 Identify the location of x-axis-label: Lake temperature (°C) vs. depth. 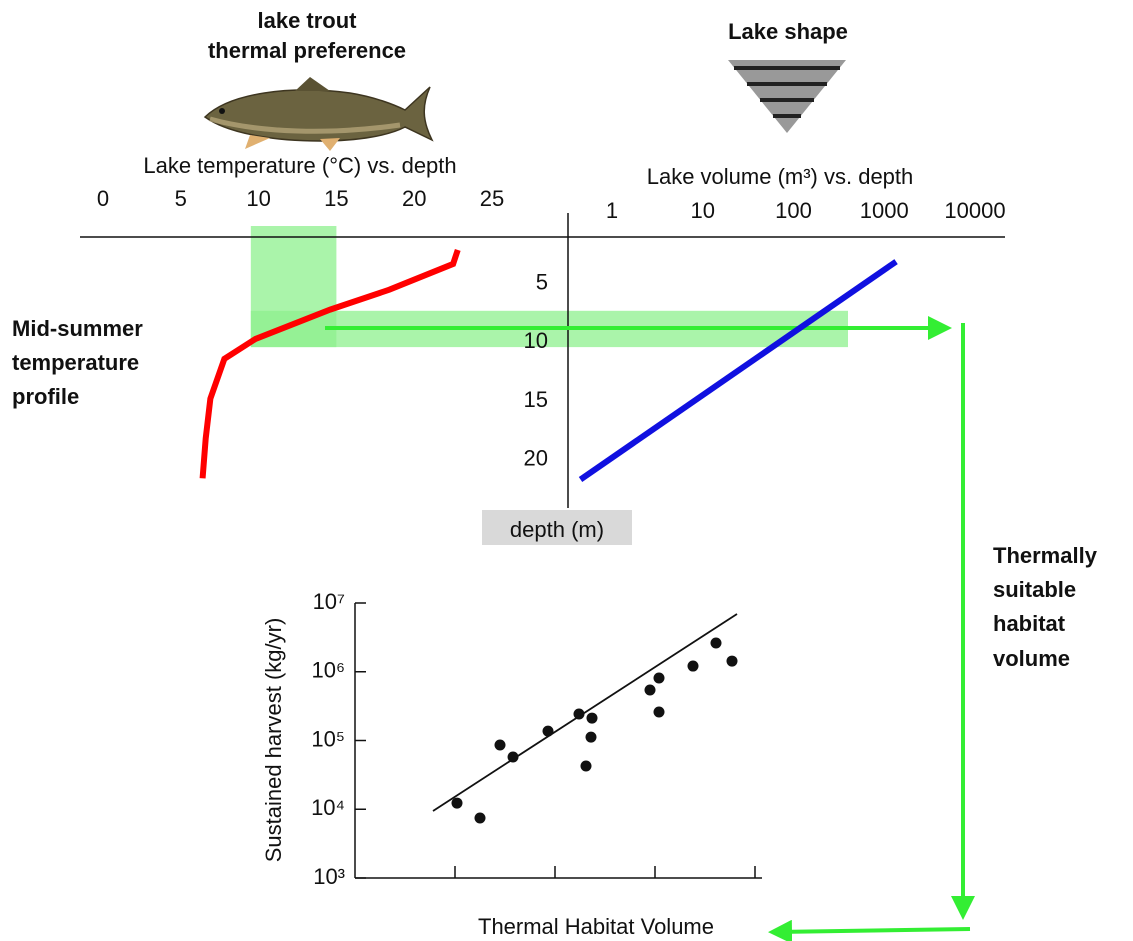
(299, 165).